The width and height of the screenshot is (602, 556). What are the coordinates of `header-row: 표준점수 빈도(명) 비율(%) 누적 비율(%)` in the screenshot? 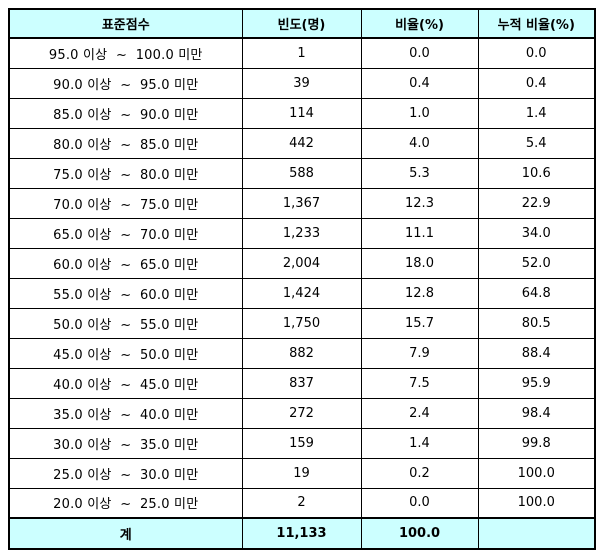 It's located at (302, 23).